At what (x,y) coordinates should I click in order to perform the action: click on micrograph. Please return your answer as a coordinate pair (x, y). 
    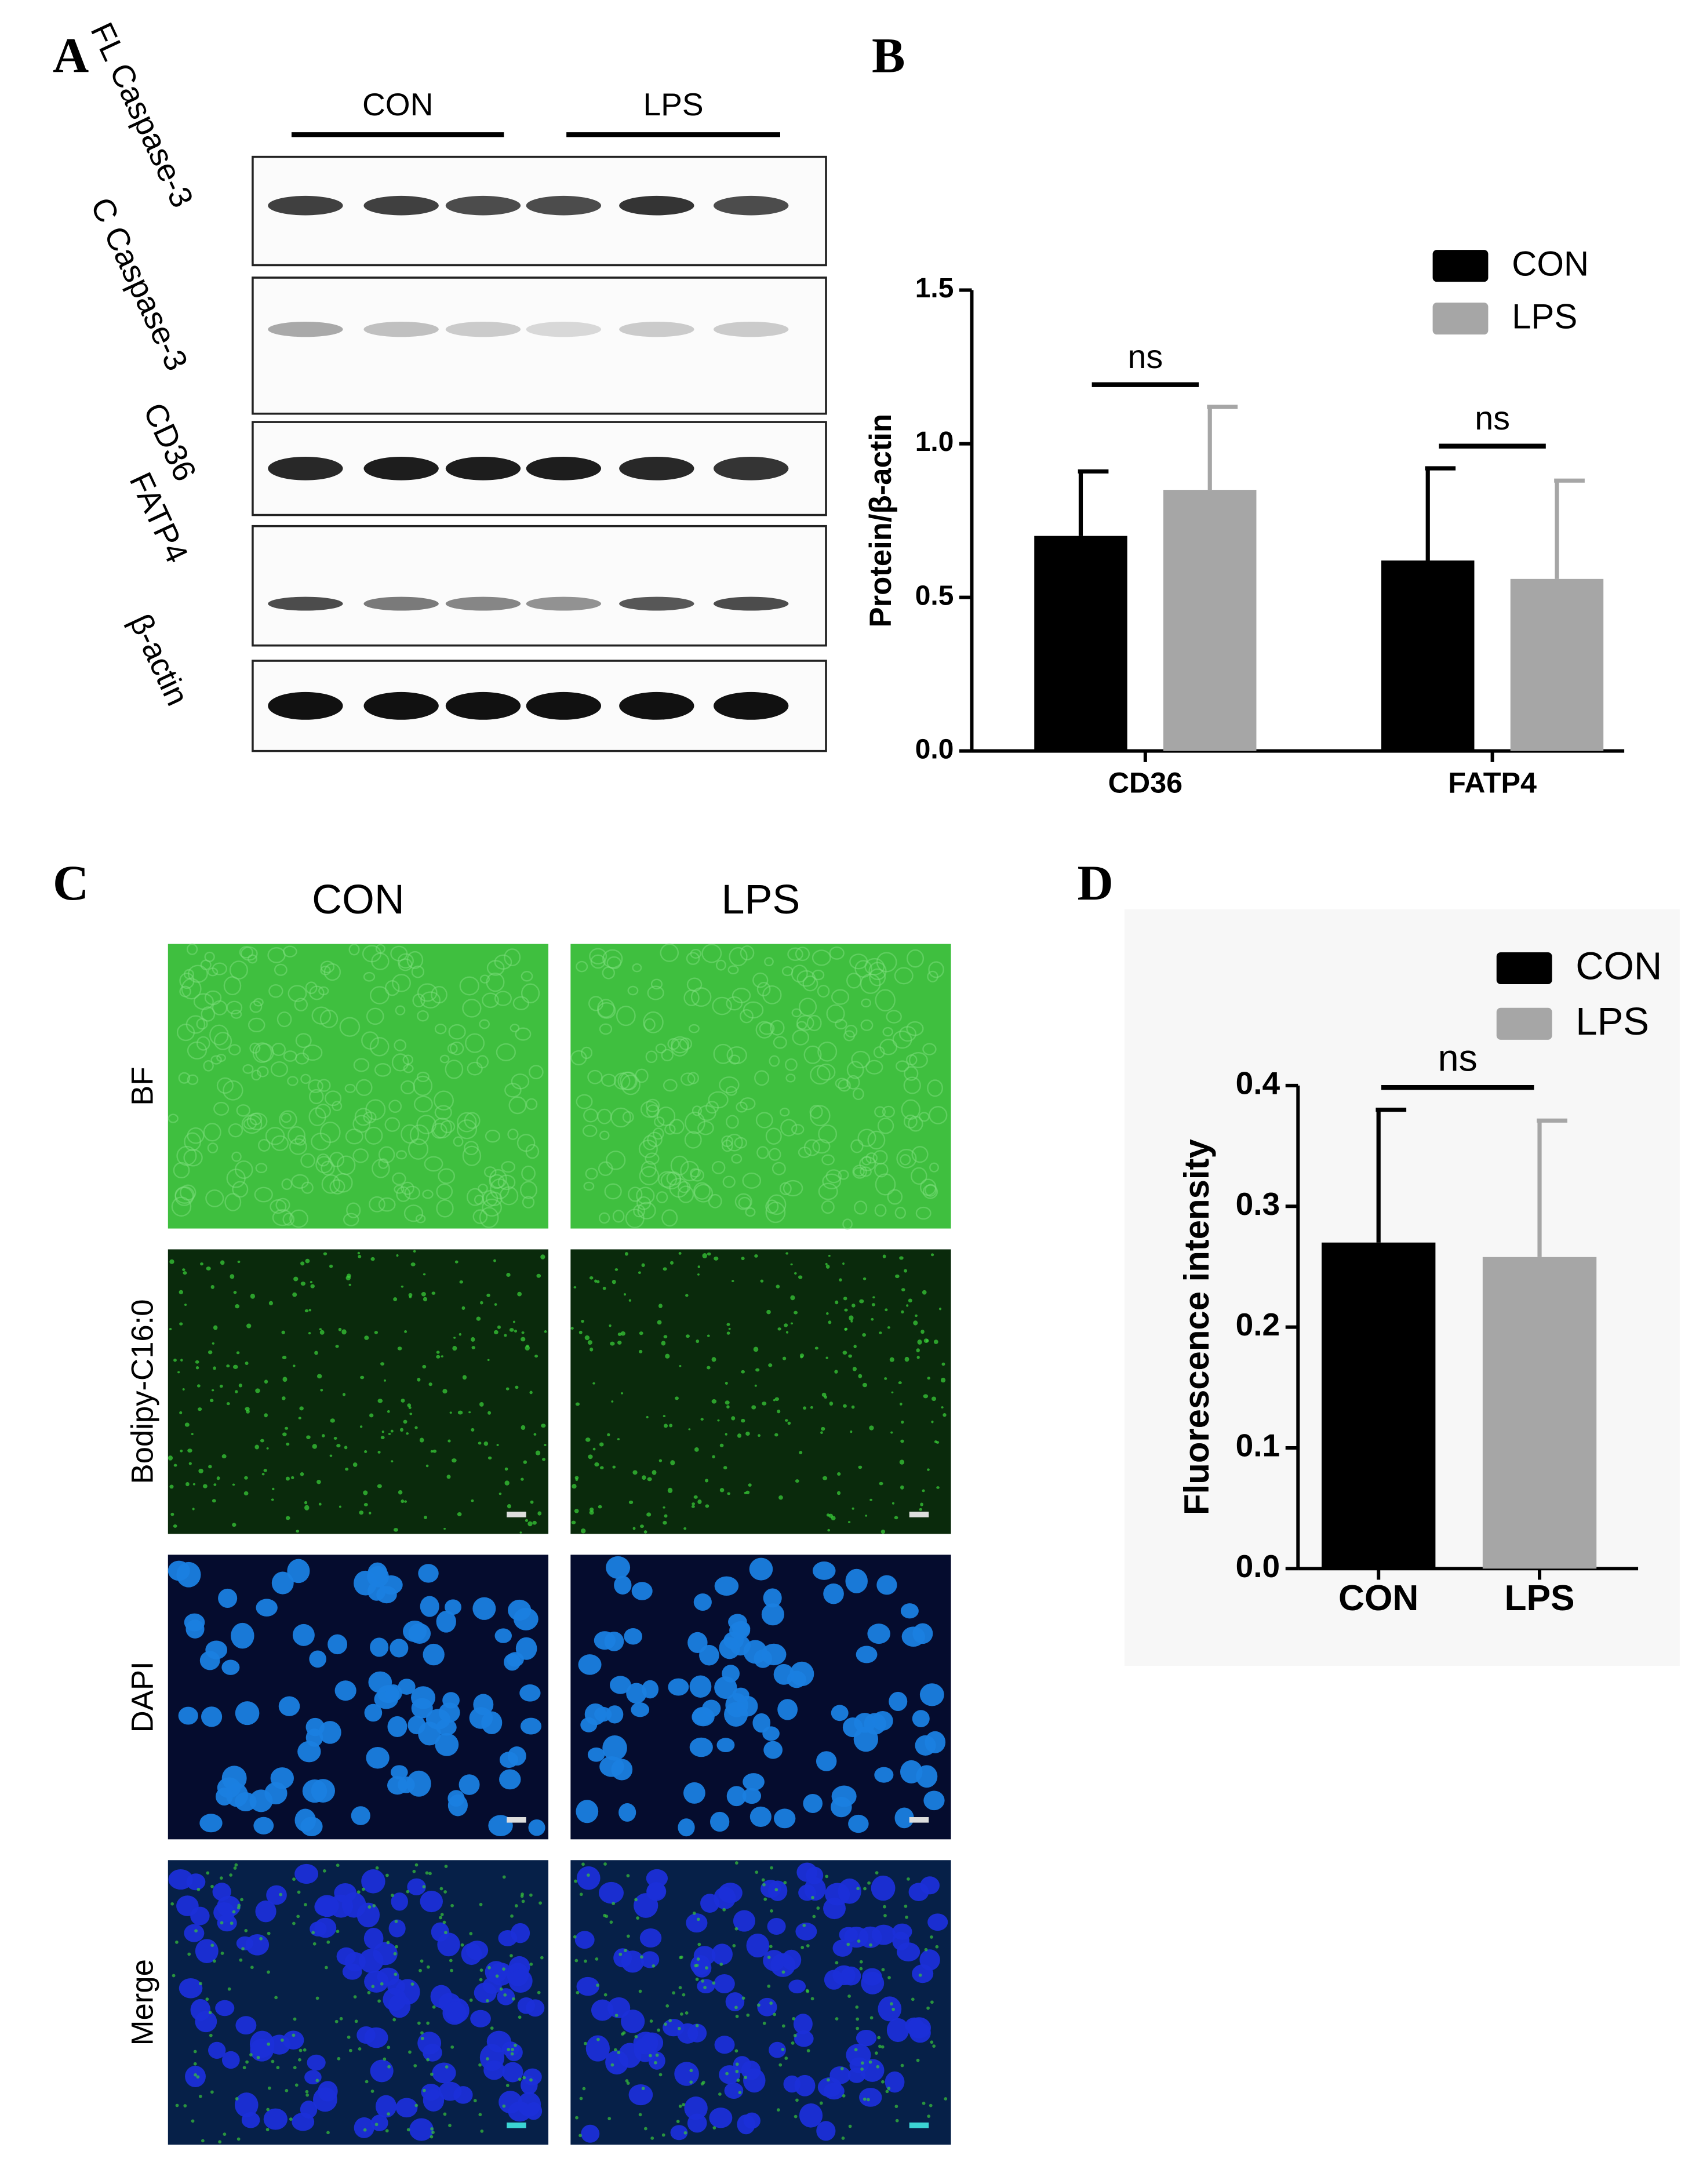
    Looking at the image, I should click on (358, 1086).